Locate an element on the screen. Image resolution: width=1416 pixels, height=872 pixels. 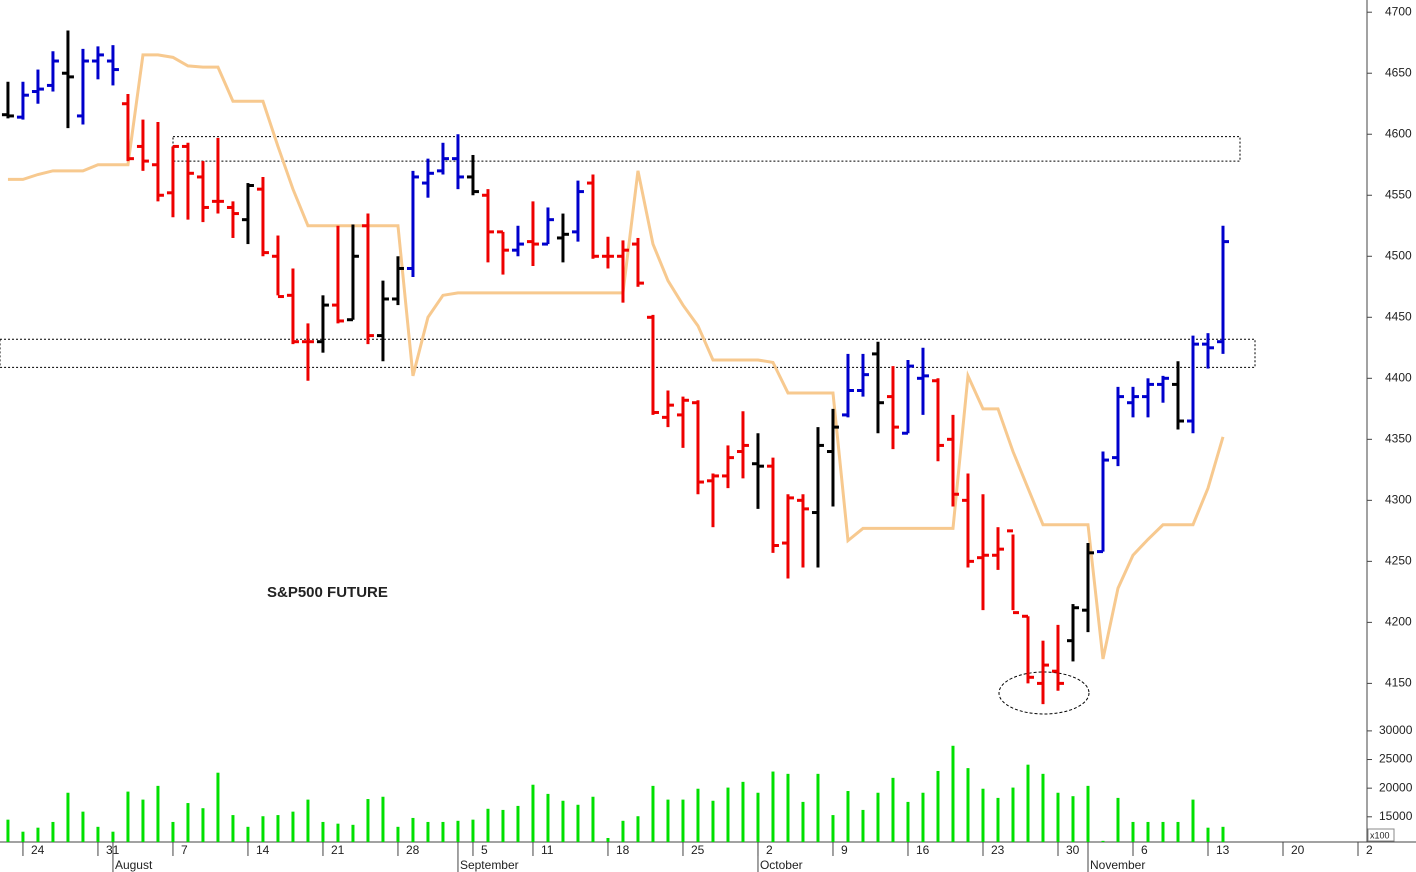
y-tick-label: 4200 is located at coordinates (1398, 622).